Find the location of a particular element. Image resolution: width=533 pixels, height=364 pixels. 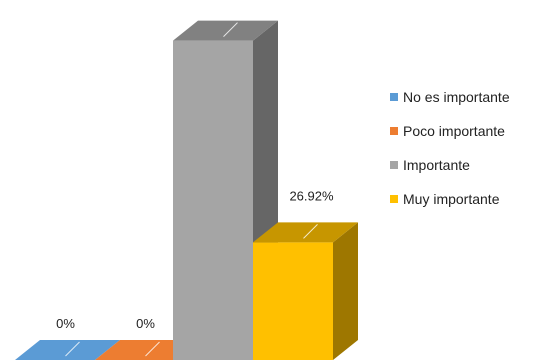

bar-no-es-importante is located at coordinates (67, 350).